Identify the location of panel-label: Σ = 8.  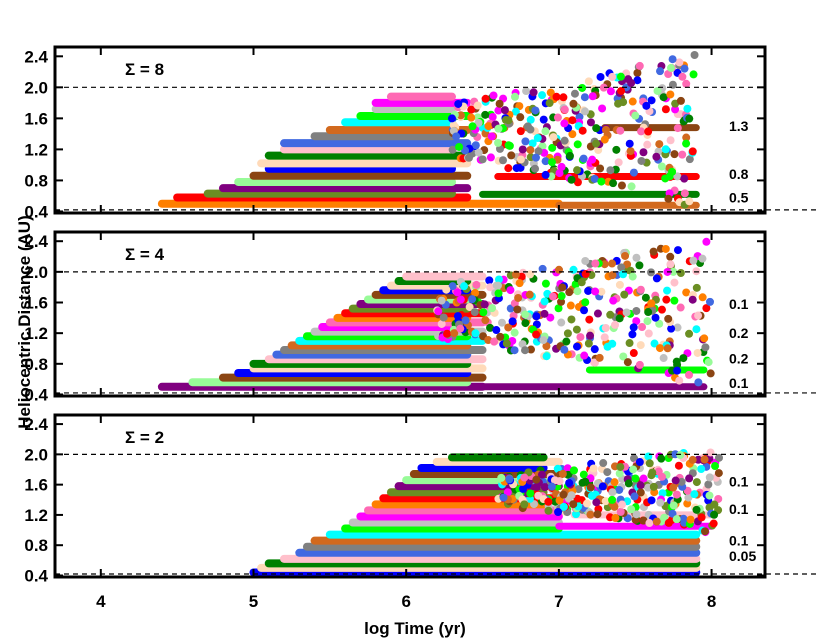
(144, 69).